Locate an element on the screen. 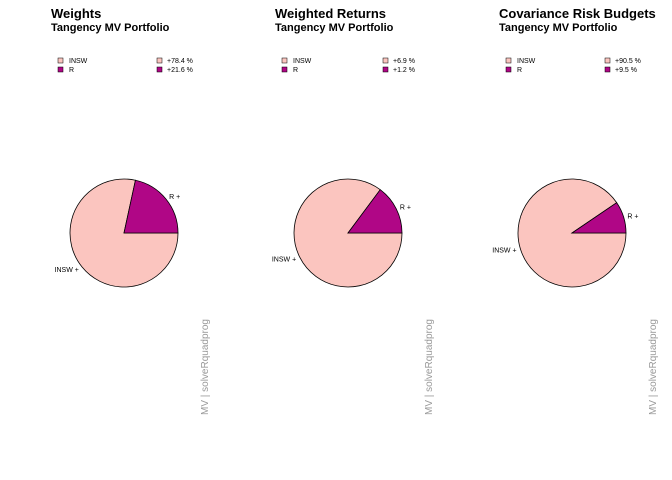 The height and width of the screenshot is (480, 672). legend-value-r: +9.5 % is located at coordinates (626, 70).